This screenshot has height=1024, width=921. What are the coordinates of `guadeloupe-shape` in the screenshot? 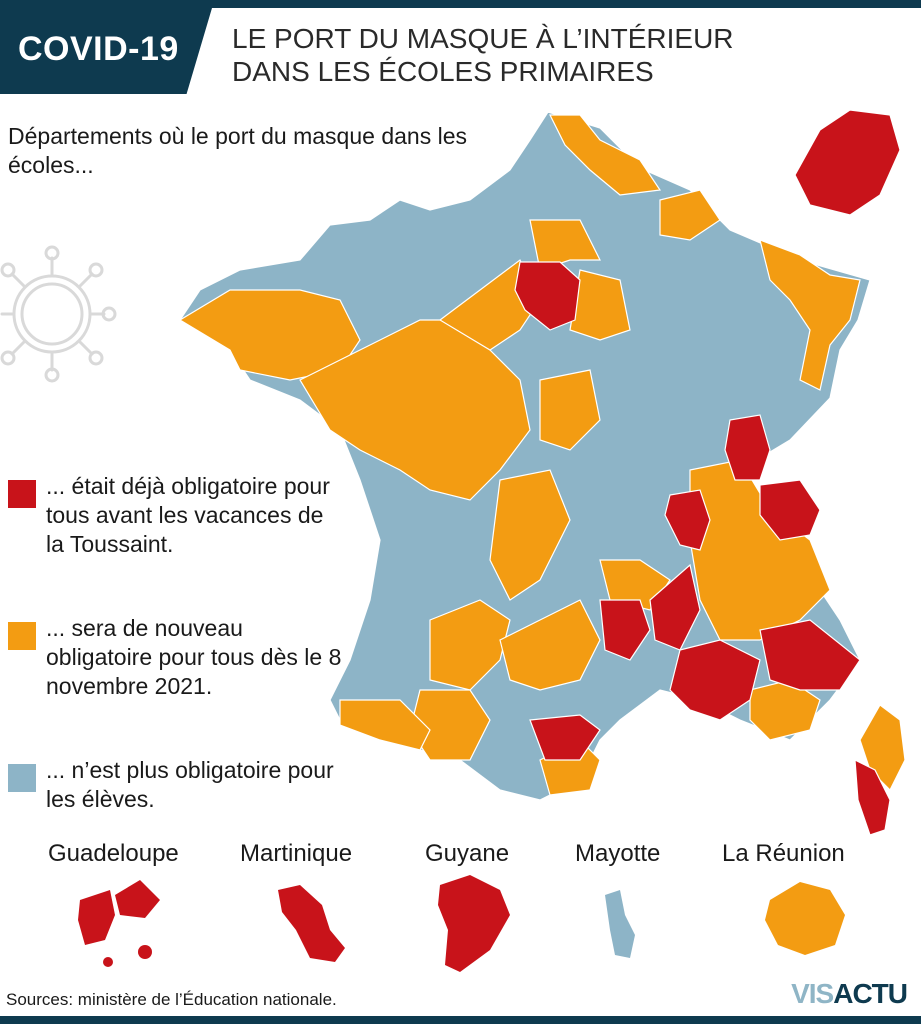 It's located at (119, 923).